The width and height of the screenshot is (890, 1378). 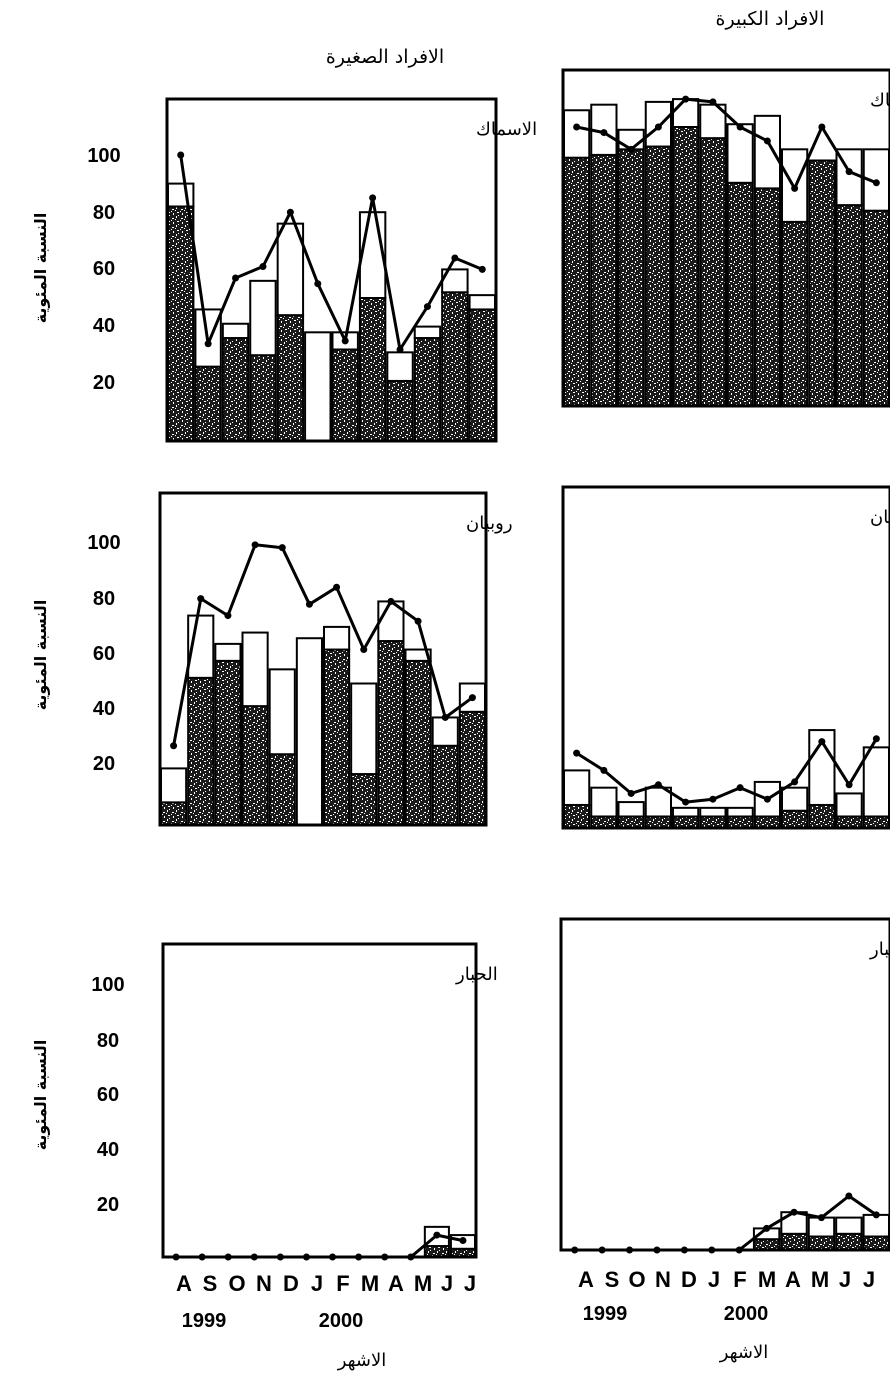 What do you see at coordinates (291, 1283) in the screenshot?
I see `month-label: D` at bounding box center [291, 1283].